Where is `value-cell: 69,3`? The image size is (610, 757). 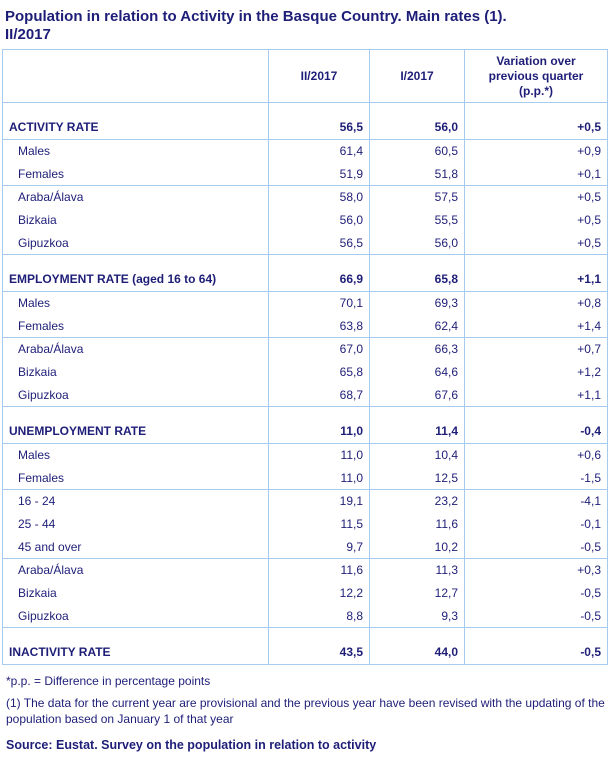 value-cell: 69,3 is located at coordinates (417, 303).